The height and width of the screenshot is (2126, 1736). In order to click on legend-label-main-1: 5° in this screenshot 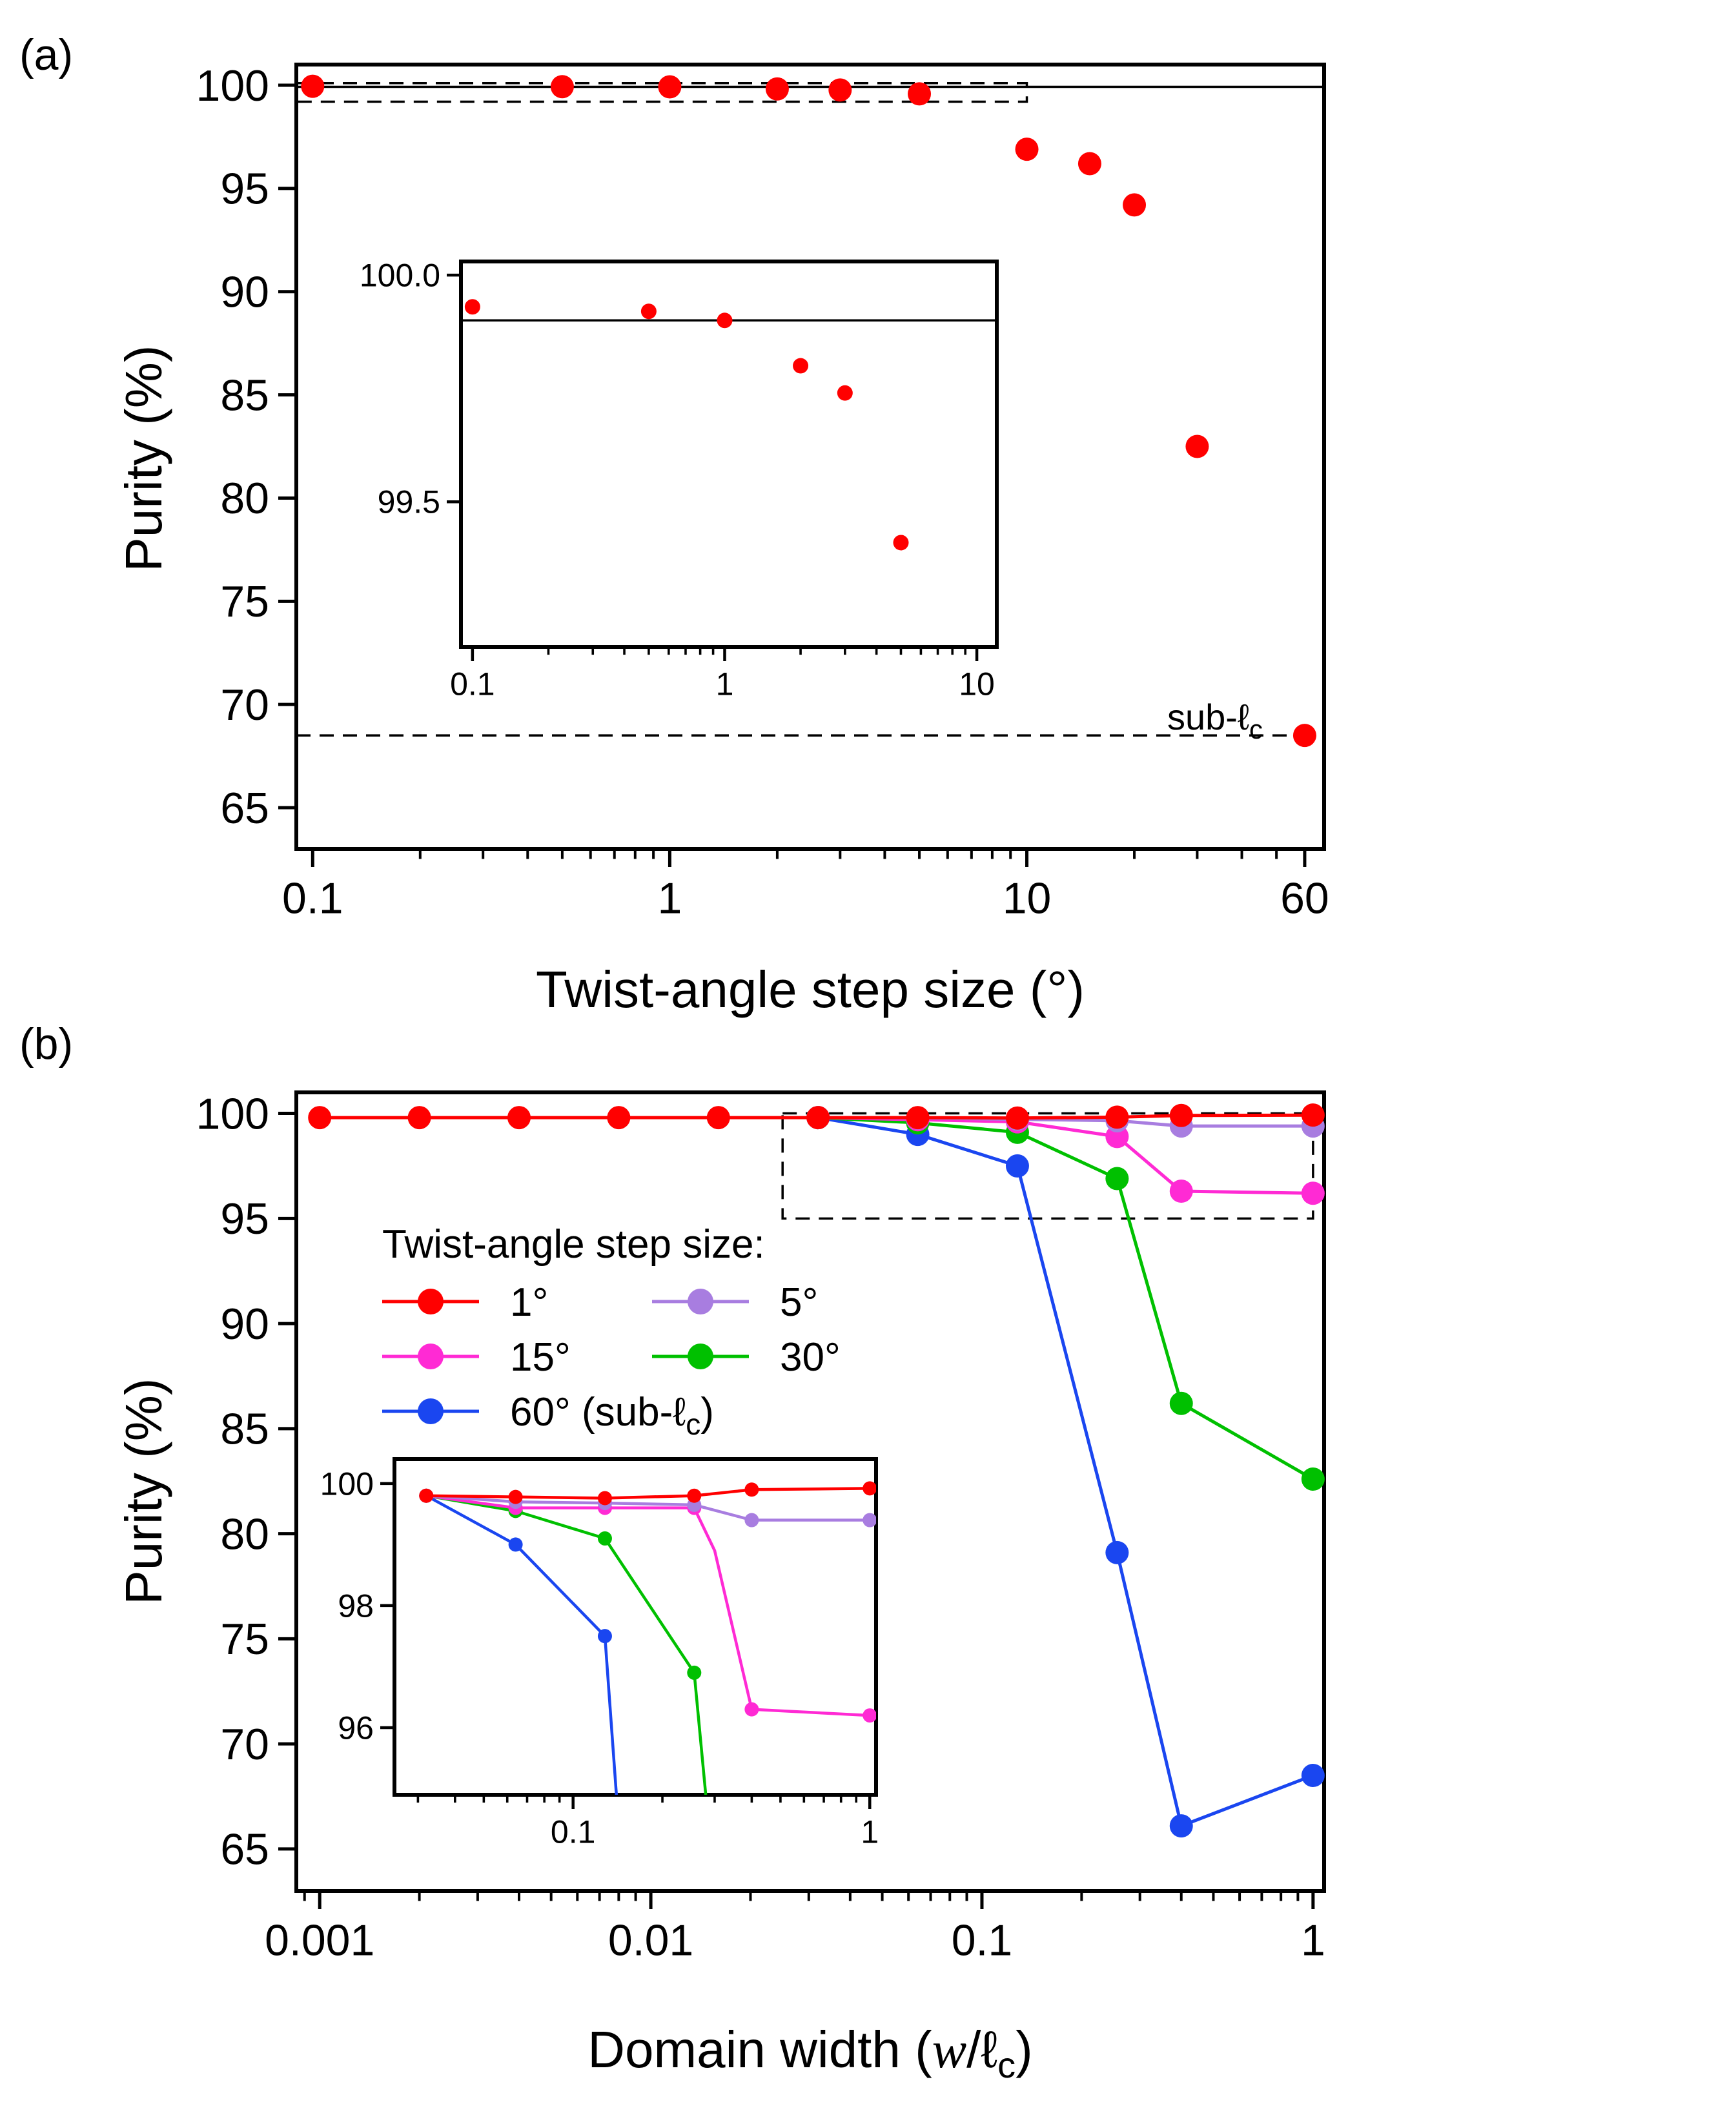, I will do `click(799, 1302)`.